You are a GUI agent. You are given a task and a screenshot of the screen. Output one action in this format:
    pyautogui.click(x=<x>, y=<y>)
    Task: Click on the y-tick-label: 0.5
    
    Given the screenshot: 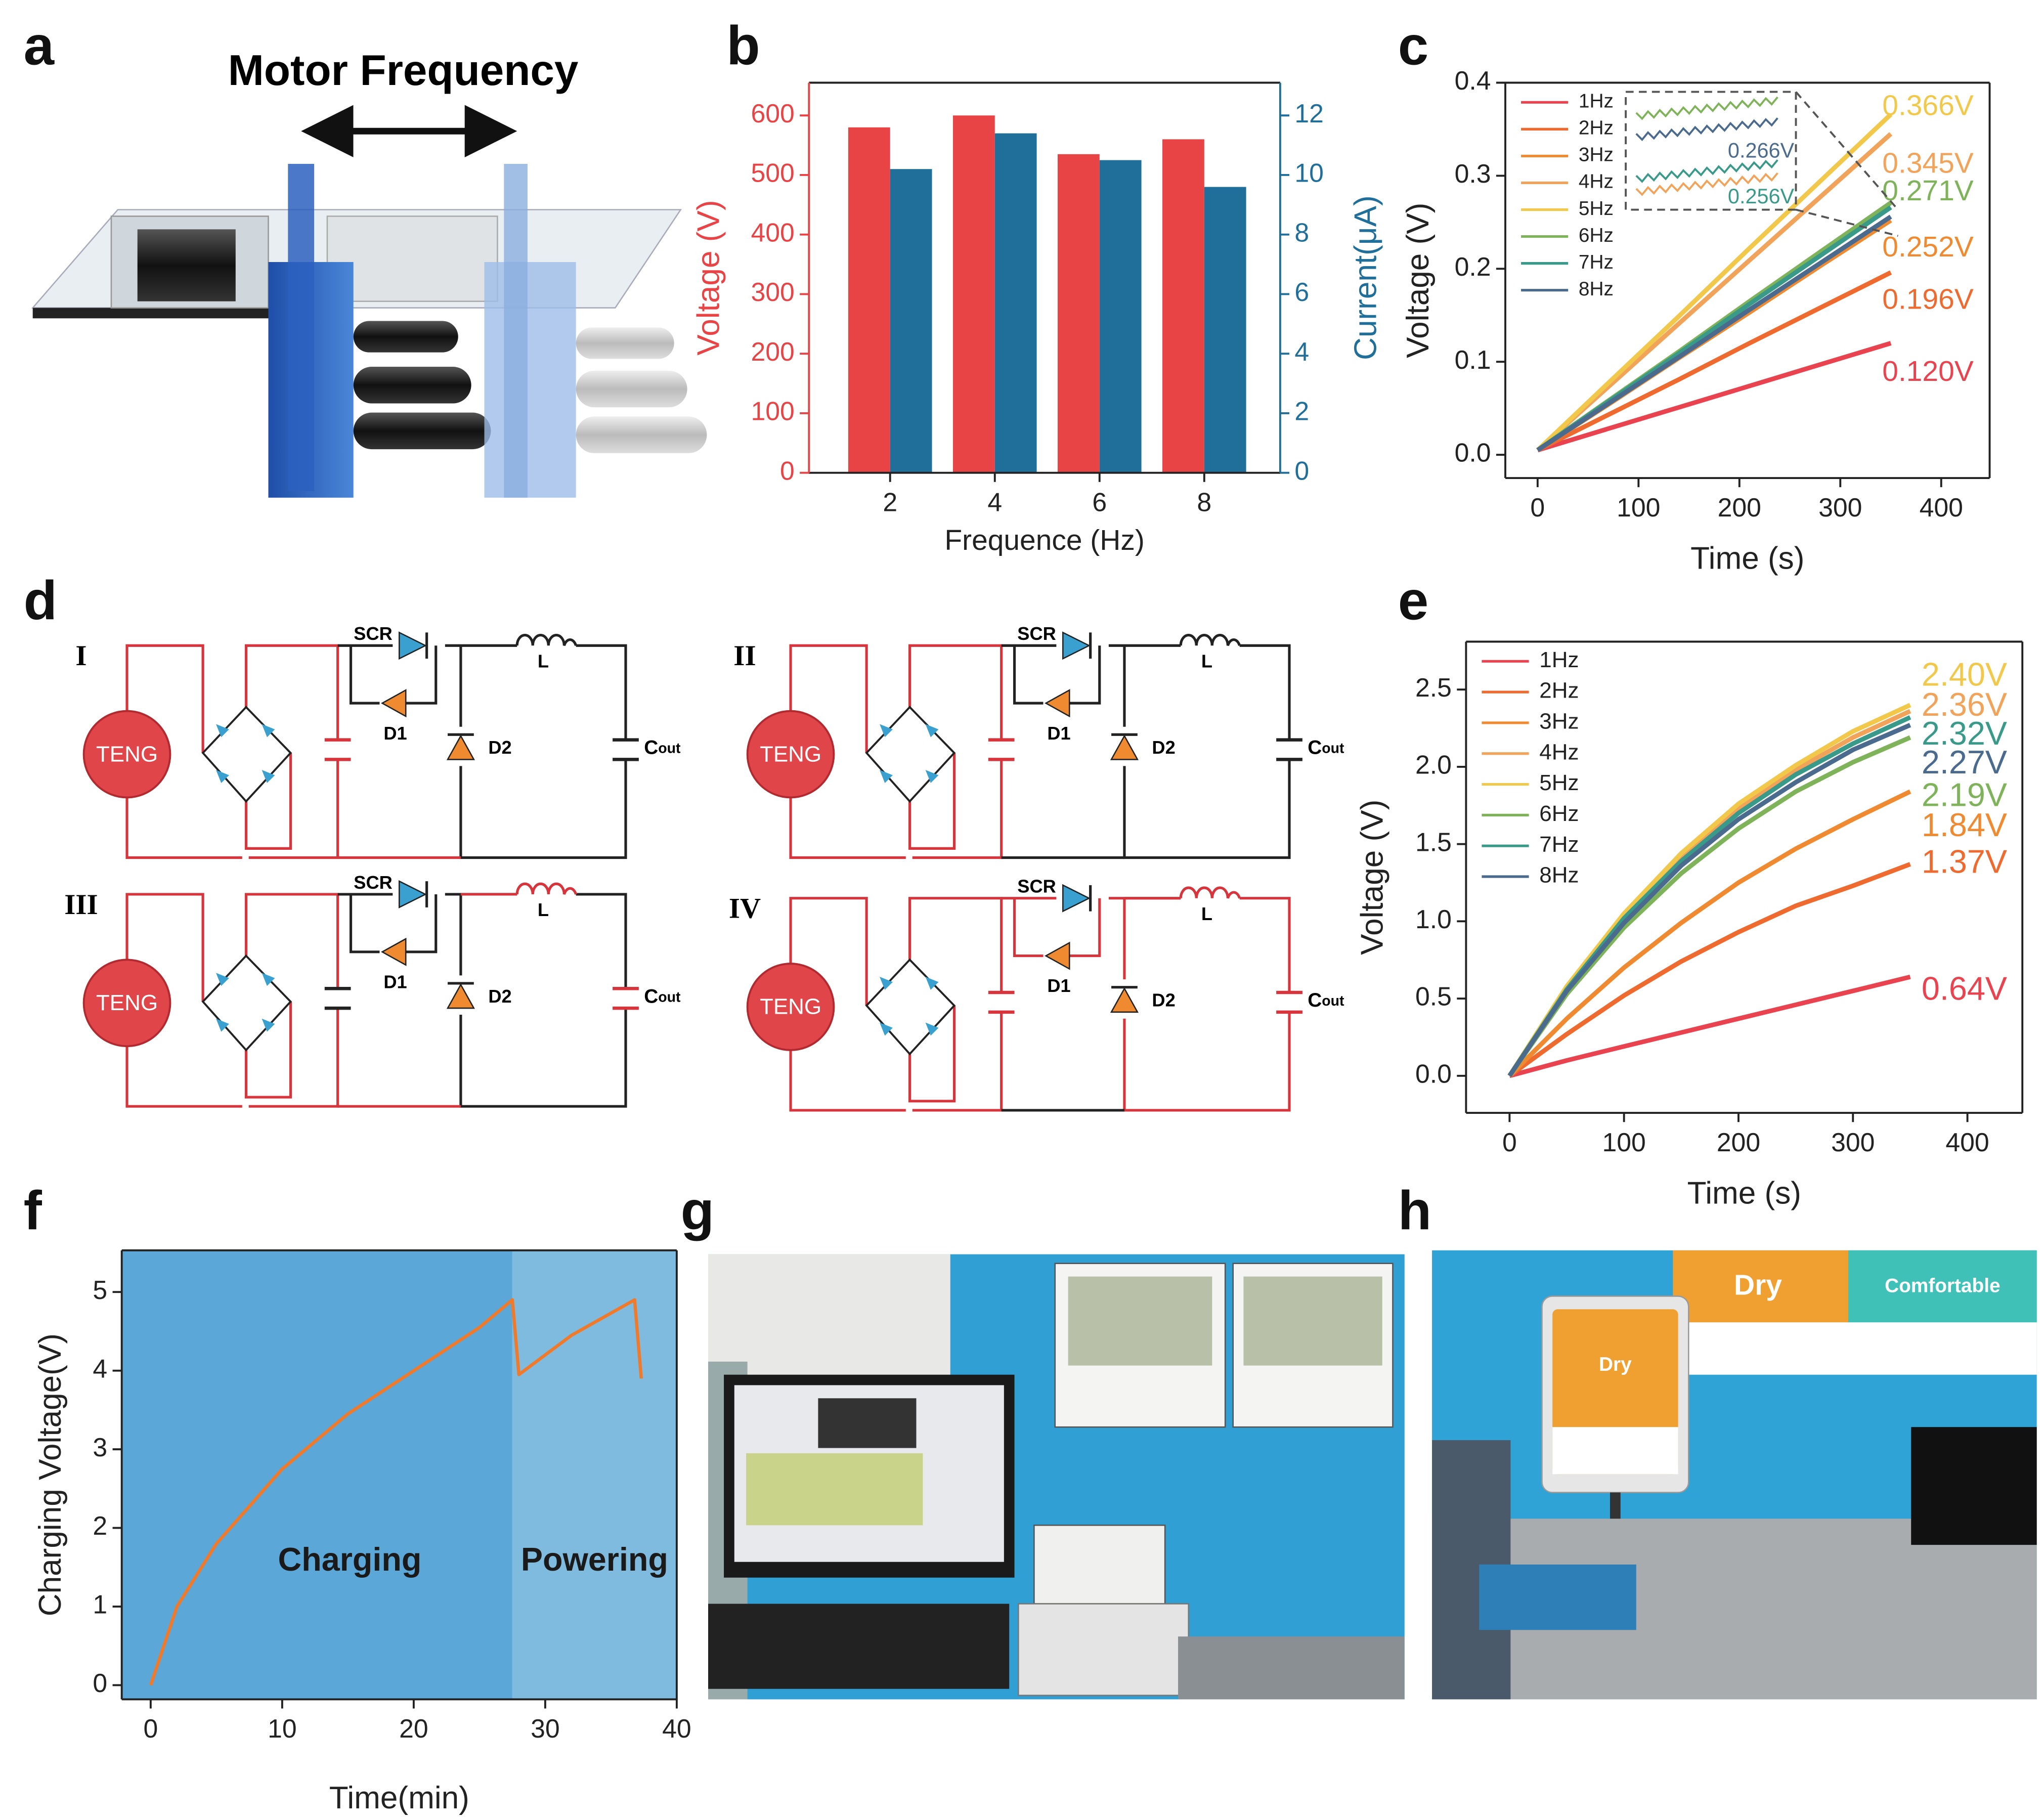 What is the action you would take?
    pyautogui.click(x=1434, y=996)
    